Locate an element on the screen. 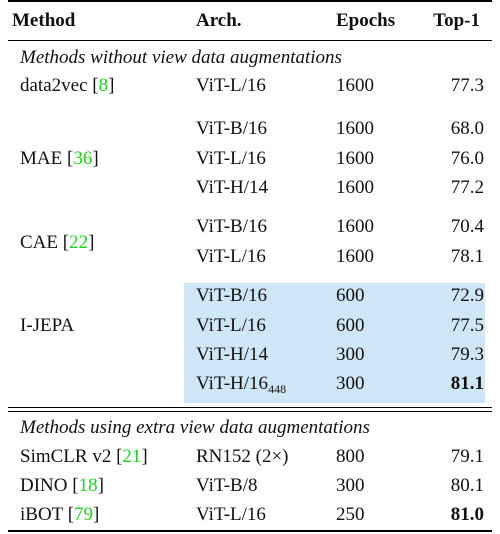 This screenshot has height=534, width=500. header-top1: Top-1 is located at coordinates (456, 20).